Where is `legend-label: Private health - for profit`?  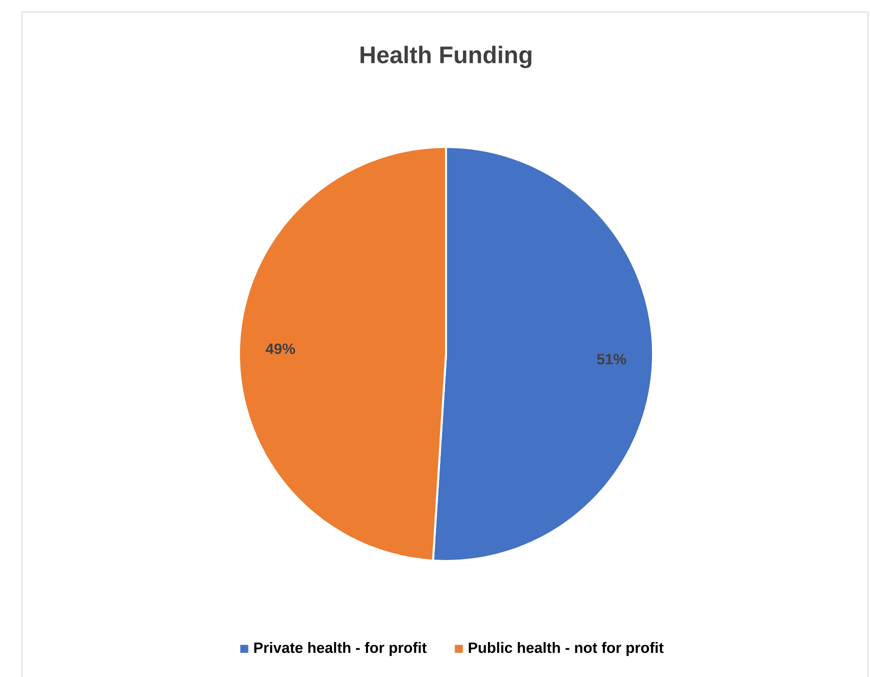 legend-label: Private health - for profit is located at coordinates (340, 649).